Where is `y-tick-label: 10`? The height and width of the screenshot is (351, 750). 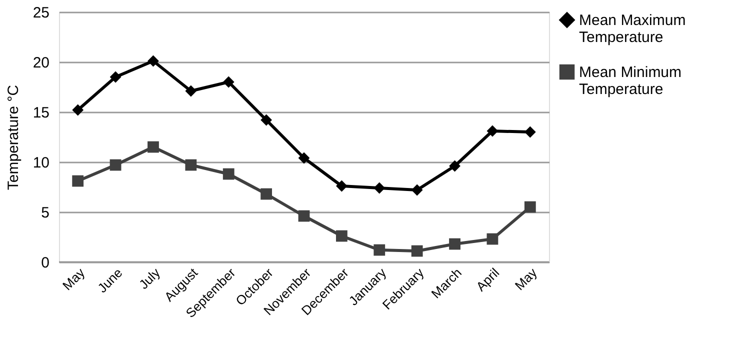 y-tick-label: 10 is located at coordinates (41, 163).